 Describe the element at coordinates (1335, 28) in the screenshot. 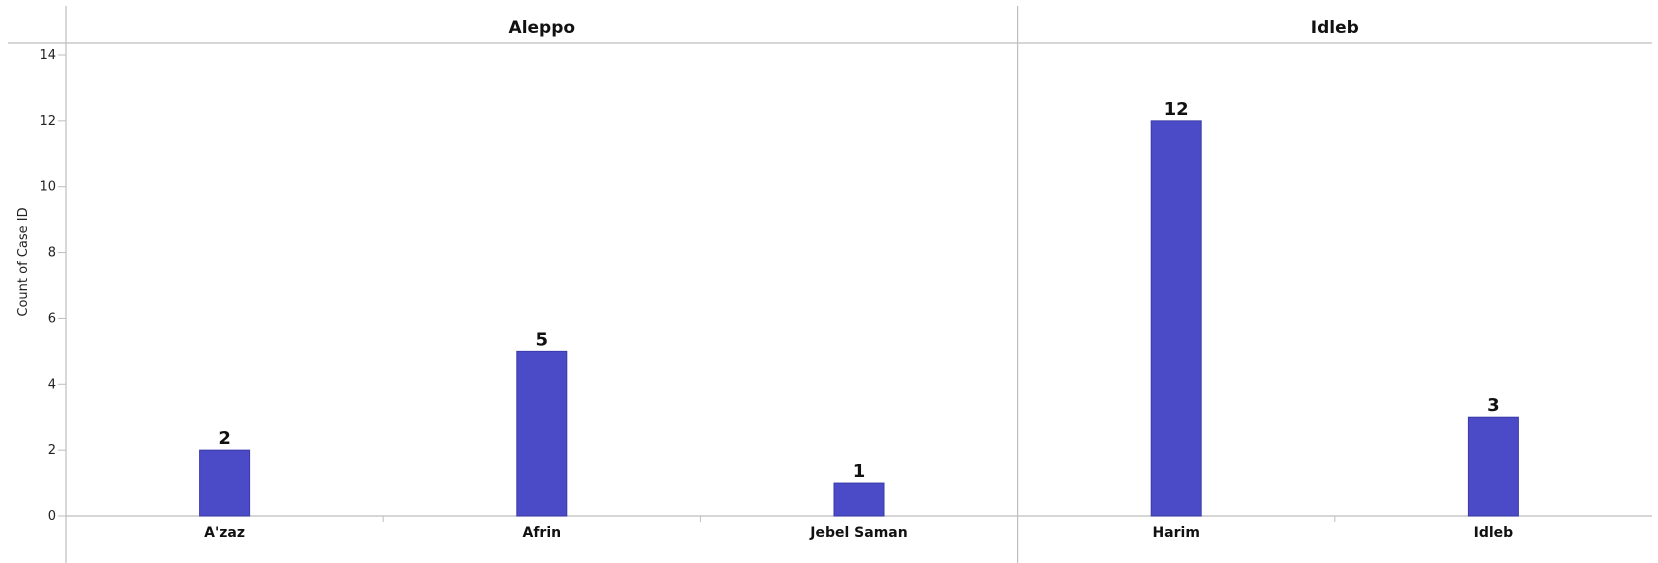

I see `panel-title-idleb: Idleb` at that location.